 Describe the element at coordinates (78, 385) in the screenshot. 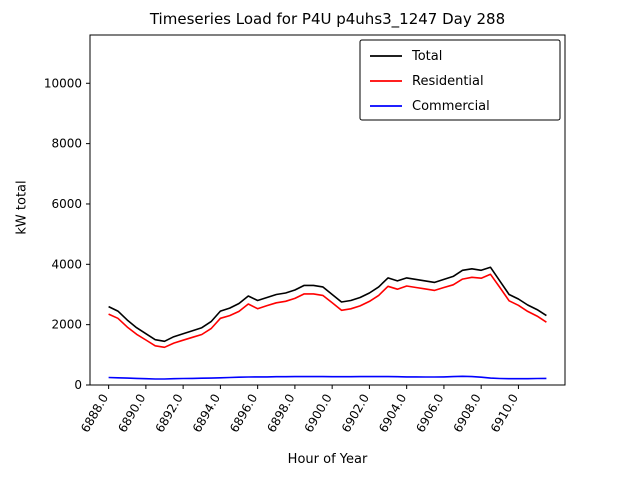

I see `y-tick-label: 0` at that location.